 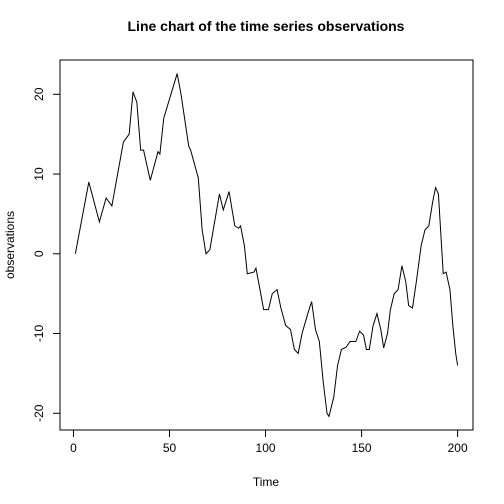 What do you see at coordinates (458, 448) in the screenshot?
I see `x-tick-label: 200` at bounding box center [458, 448].